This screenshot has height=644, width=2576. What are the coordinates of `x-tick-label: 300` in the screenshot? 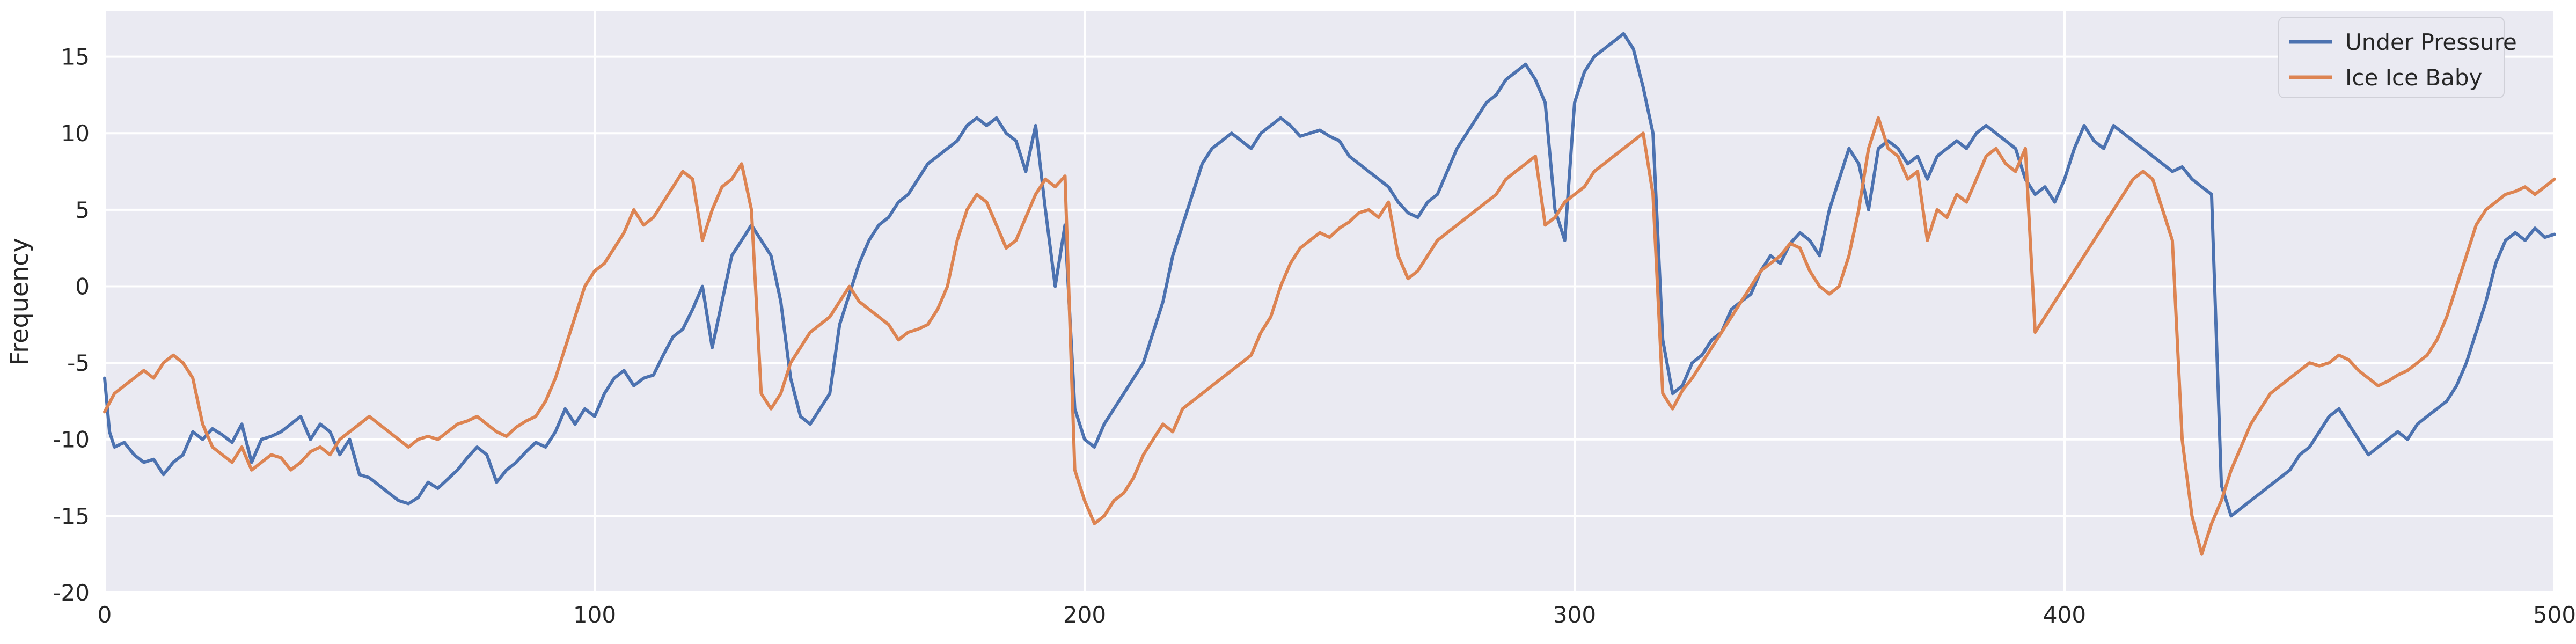 It's located at (1574, 615).